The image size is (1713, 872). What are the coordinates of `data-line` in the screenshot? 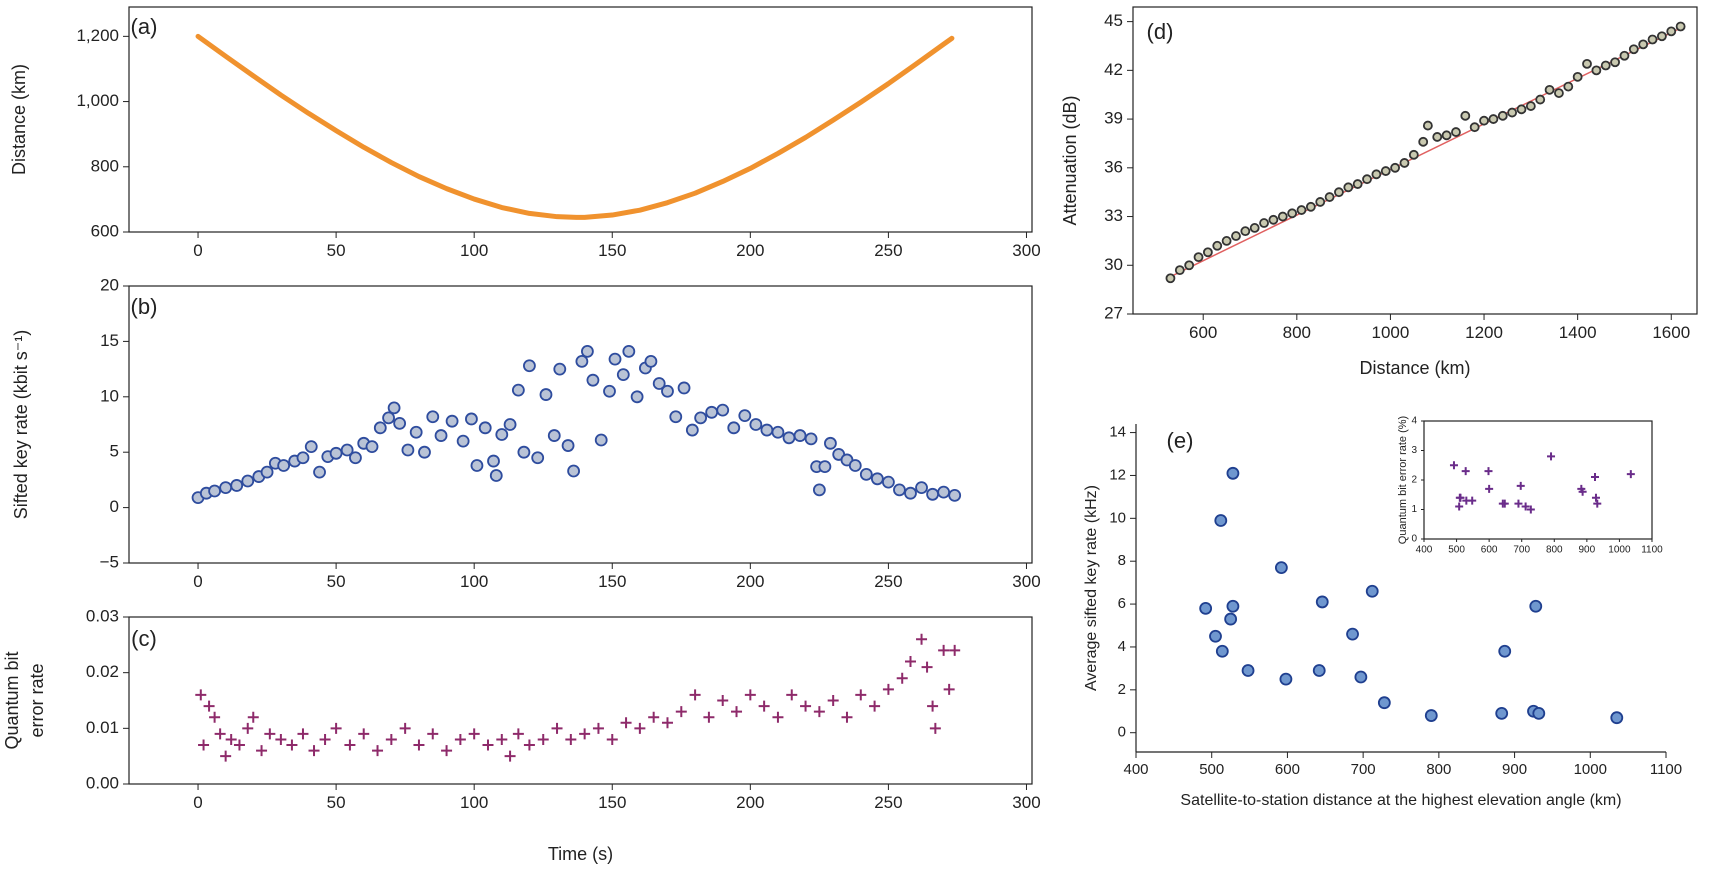 It's located at (575, 126).